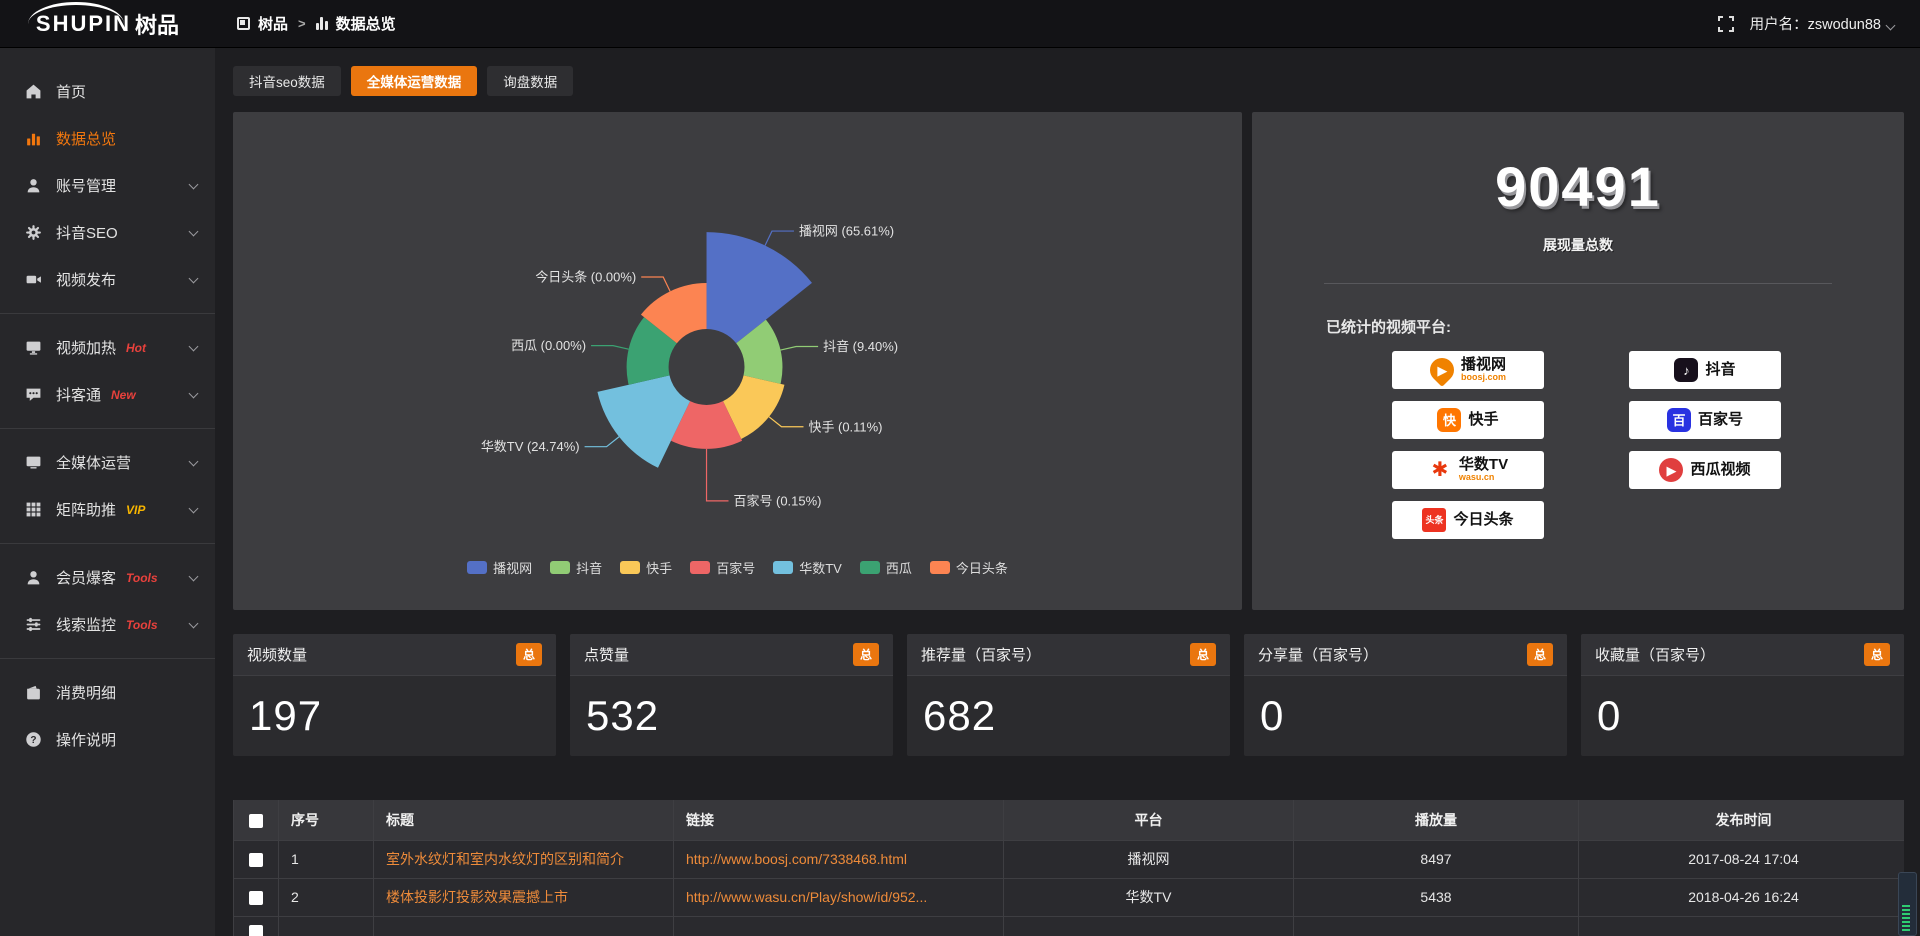  What do you see at coordinates (286, 715) in the screenshot?
I see `stat-card-value: 197` at bounding box center [286, 715].